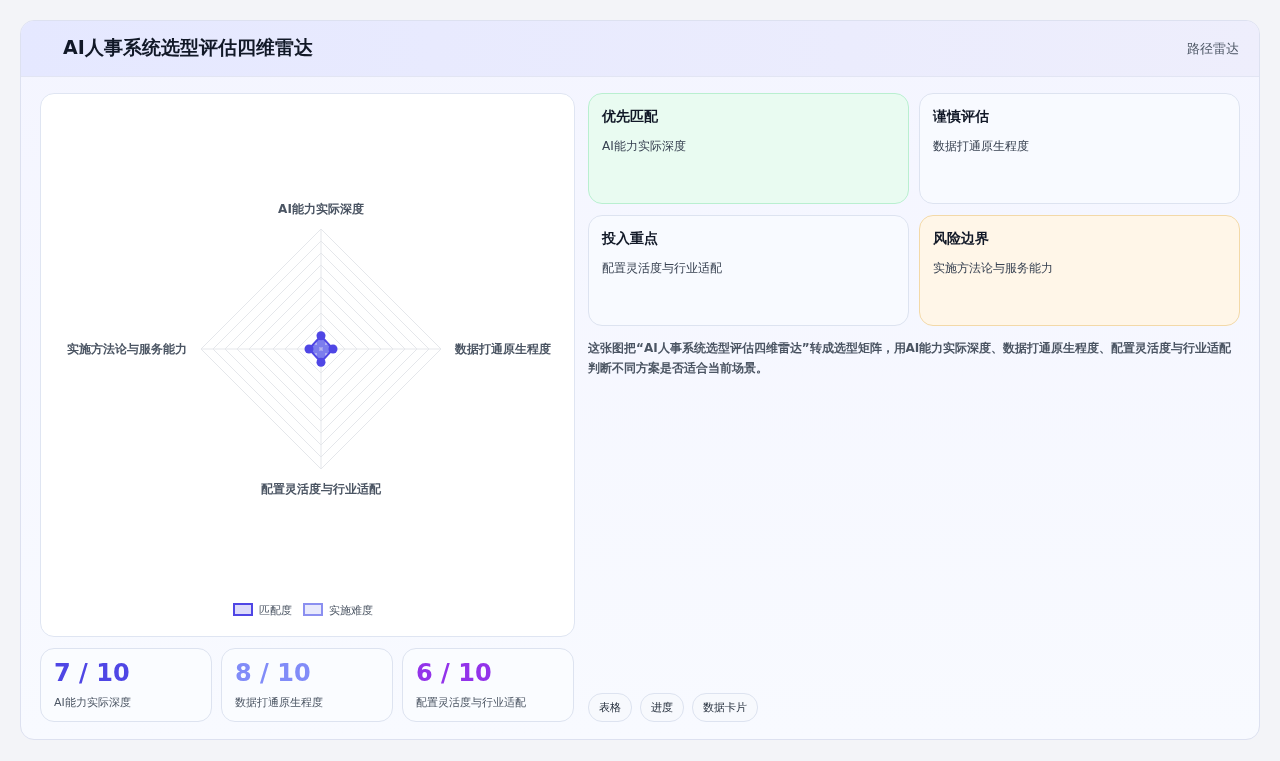 The width and height of the screenshot is (1280, 761). Describe the element at coordinates (321, 209) in the screenshot. I see `spoke-label: AI能力实际深度` at that location.